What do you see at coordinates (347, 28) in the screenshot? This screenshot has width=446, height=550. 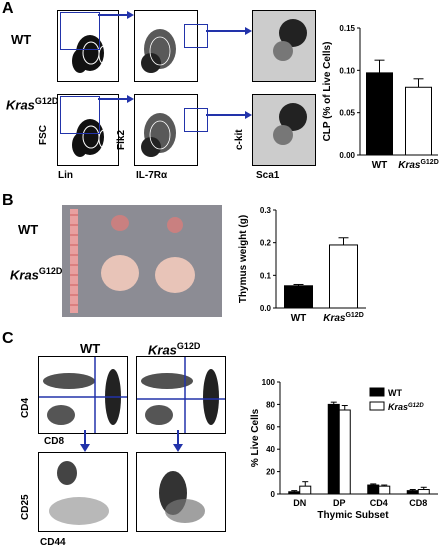 I see `chart-clp-y-tick-label: 0.15` at bounding box center [347, 28].